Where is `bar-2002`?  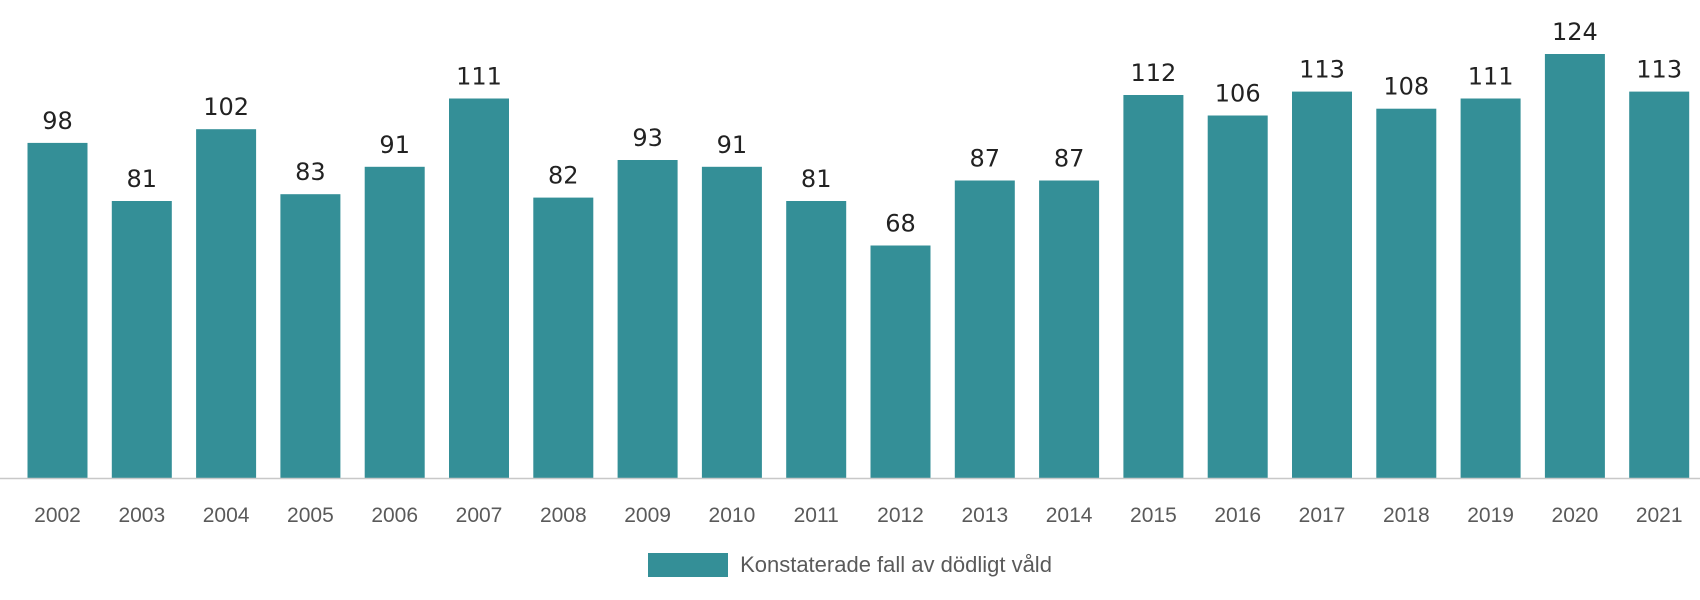
bar-2002 is located at coordinates (57, 310).